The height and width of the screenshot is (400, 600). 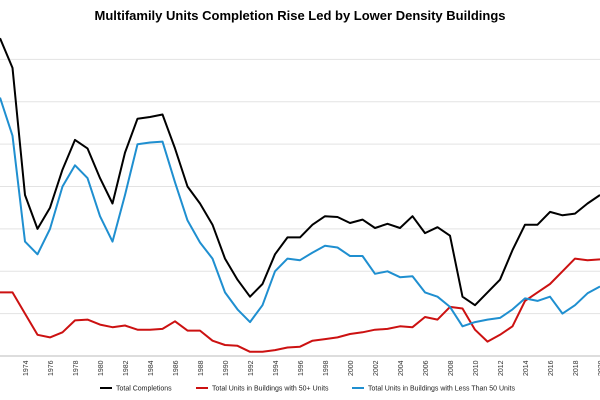 What do you see at coordinates (426, 368) in the screenshot?
I see `x-tick-label: 2006` at bounding box center [426, 368].